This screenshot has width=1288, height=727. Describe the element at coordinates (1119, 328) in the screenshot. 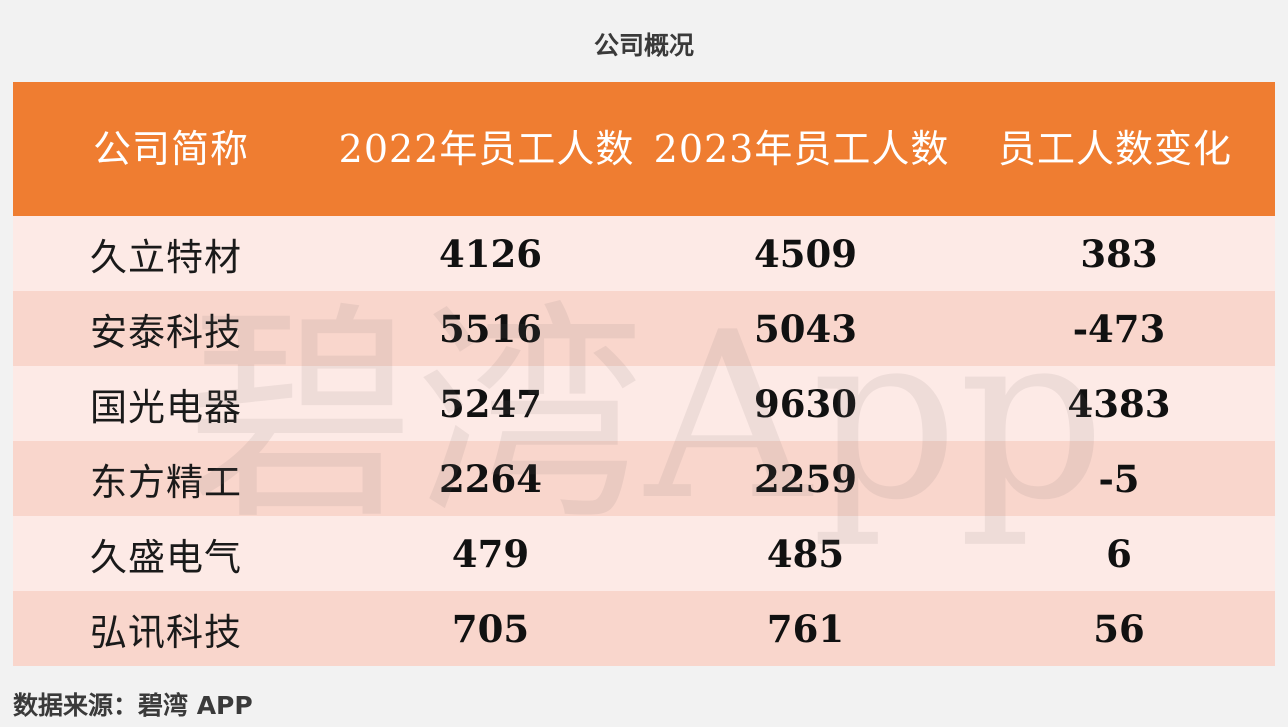

I see `employee-change-cell: -473` at that location.